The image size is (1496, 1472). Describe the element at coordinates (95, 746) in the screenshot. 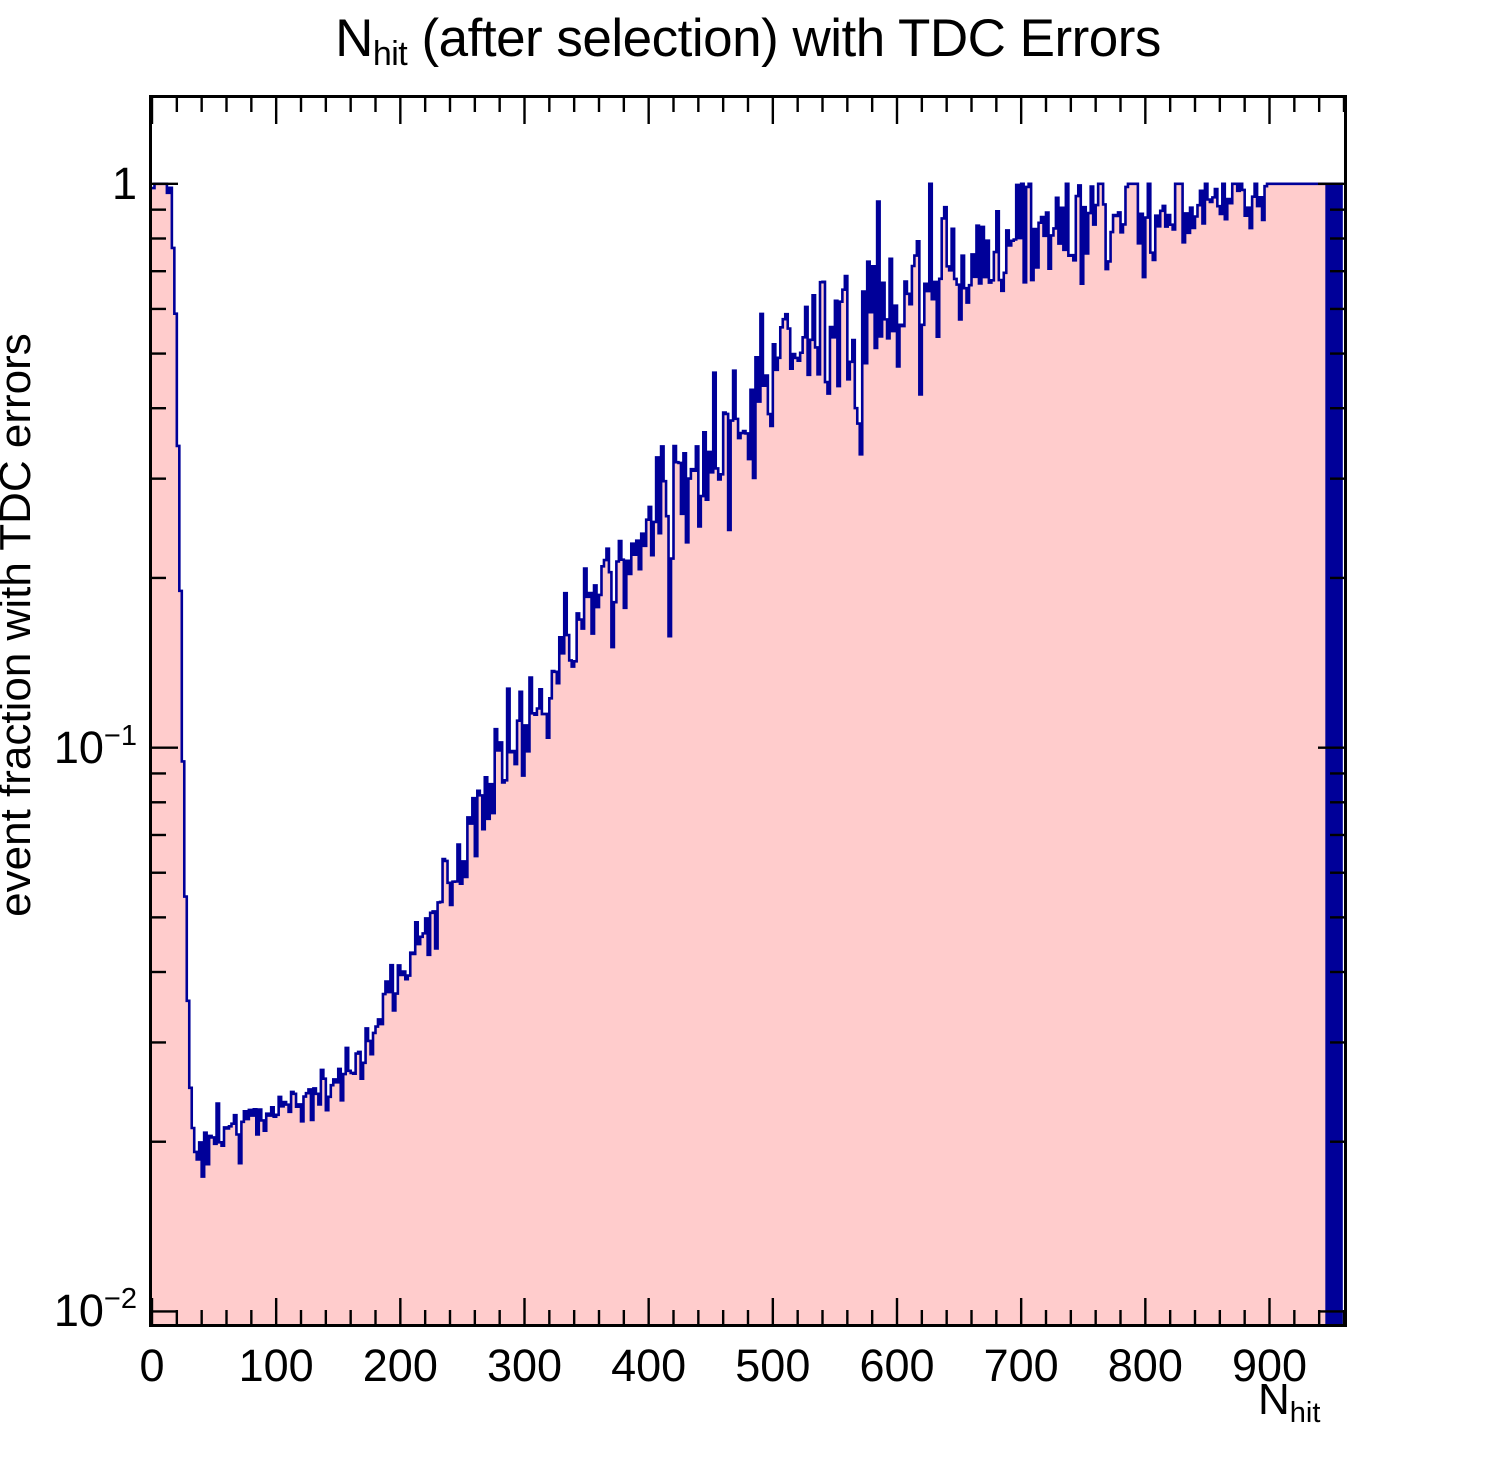

I see `y-tick-label-0.1: 10⁻¹` at that location.